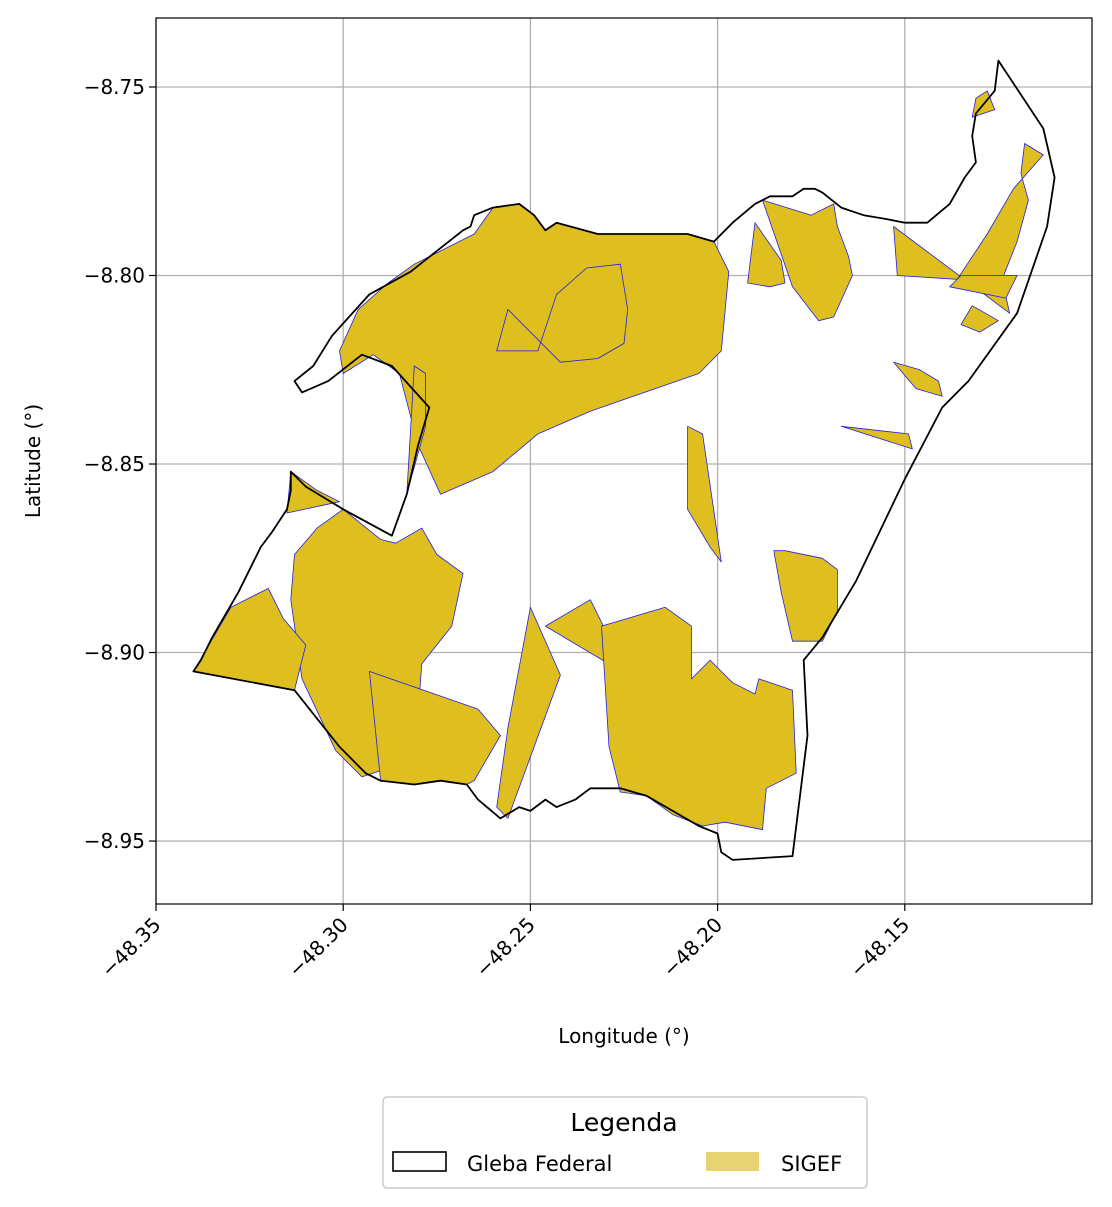  Describe the element at coordinates (732, 1161) in the screenshot. I see `legend-swatch-sigef` at that location.